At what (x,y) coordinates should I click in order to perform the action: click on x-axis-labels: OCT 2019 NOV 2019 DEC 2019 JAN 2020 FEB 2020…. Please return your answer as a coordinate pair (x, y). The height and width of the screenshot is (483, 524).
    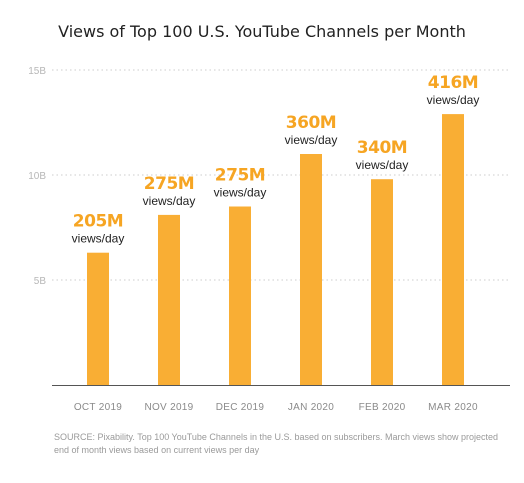
    Looking at the image, I should click on (276, 407).